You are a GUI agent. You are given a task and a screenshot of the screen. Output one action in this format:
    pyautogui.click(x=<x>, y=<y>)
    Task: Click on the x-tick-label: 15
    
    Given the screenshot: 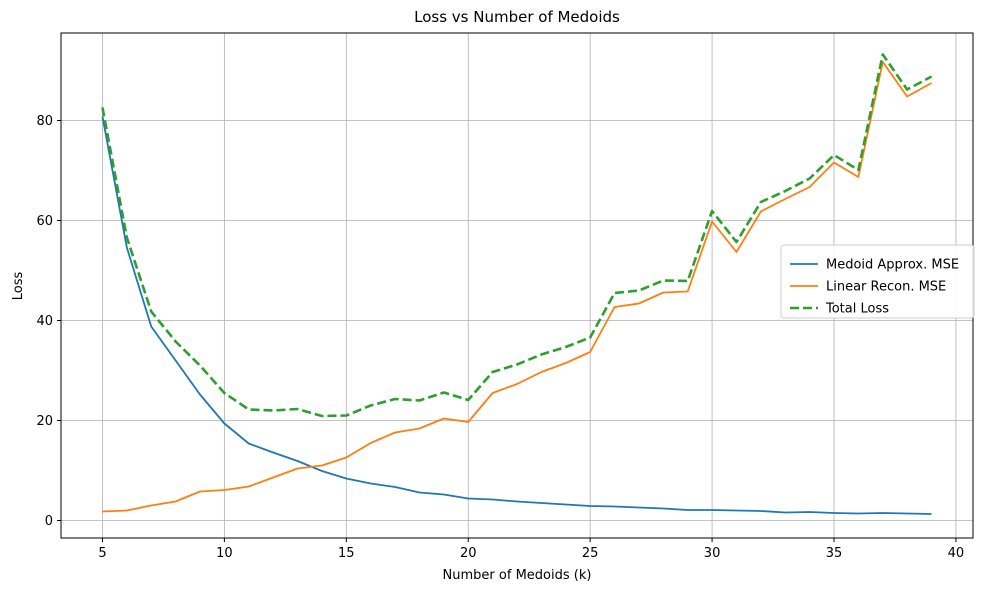 What is the action you would take?
    pyautogui.click(x=346, y=553)
    